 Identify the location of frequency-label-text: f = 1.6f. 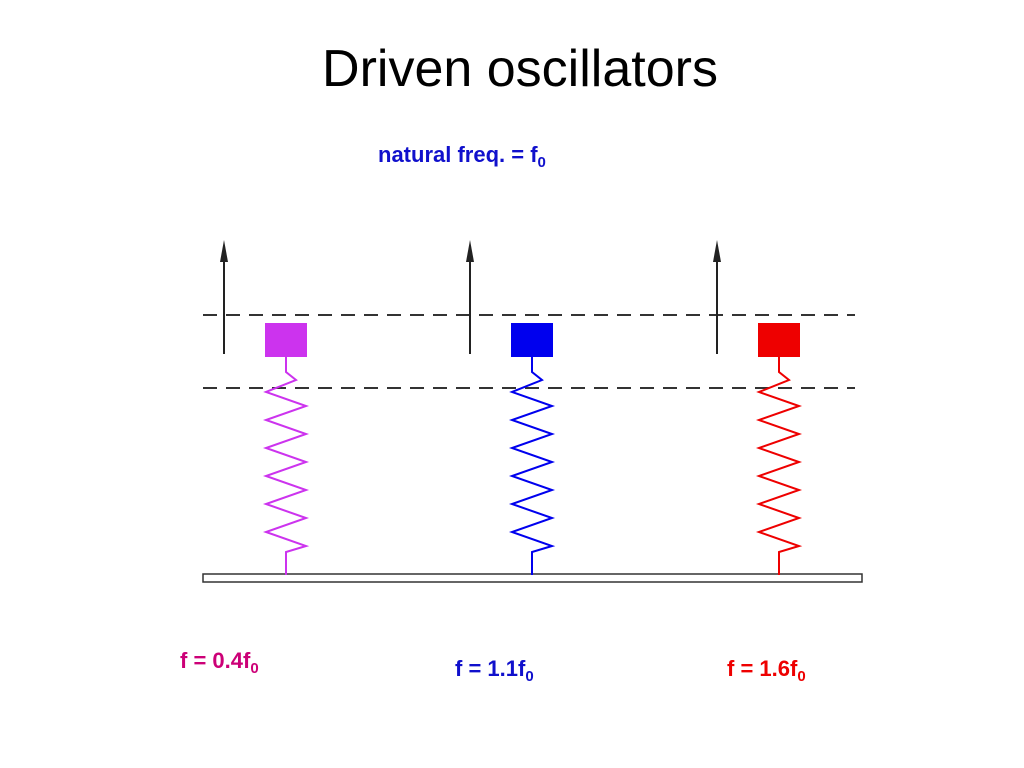
(762, 668).